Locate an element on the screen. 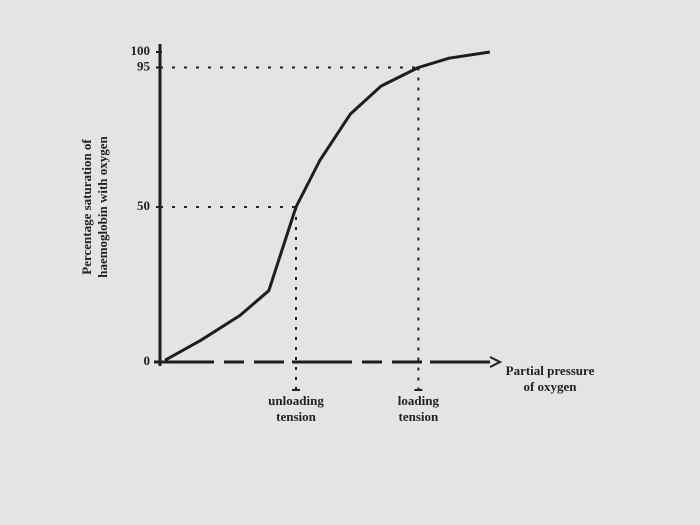 This screenshot has width=700, height=525. annotation-label: unloading is located at coordinates (296, 400).